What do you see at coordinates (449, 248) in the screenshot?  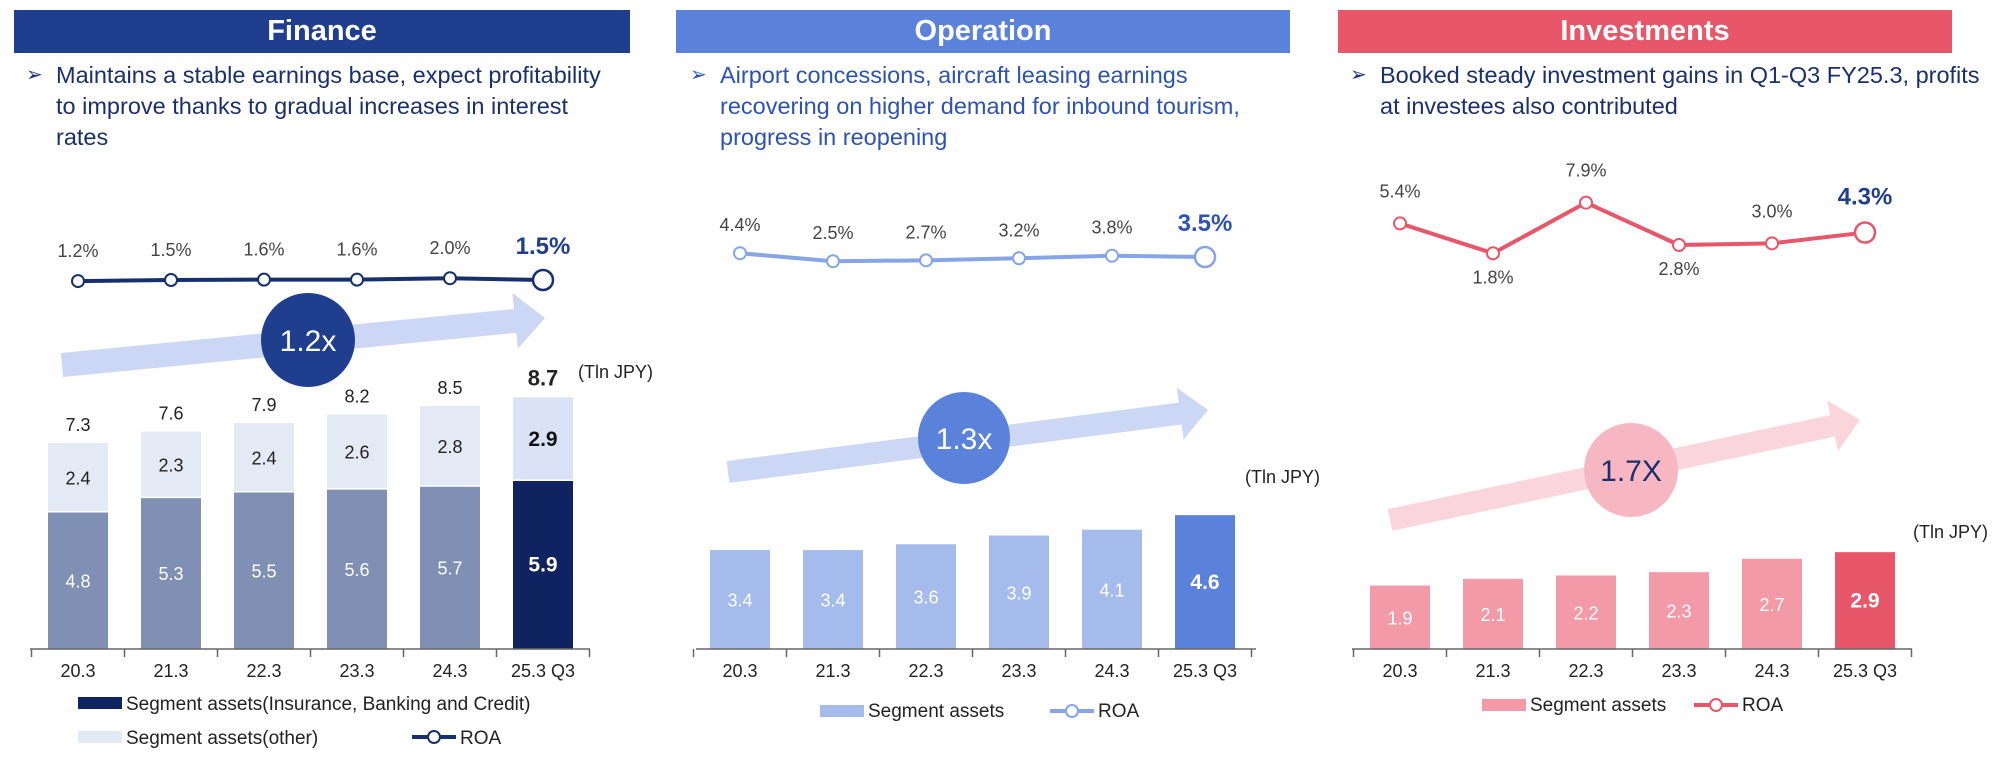 I see `roa-label: 2.0%` at bounding box center [449, 248].